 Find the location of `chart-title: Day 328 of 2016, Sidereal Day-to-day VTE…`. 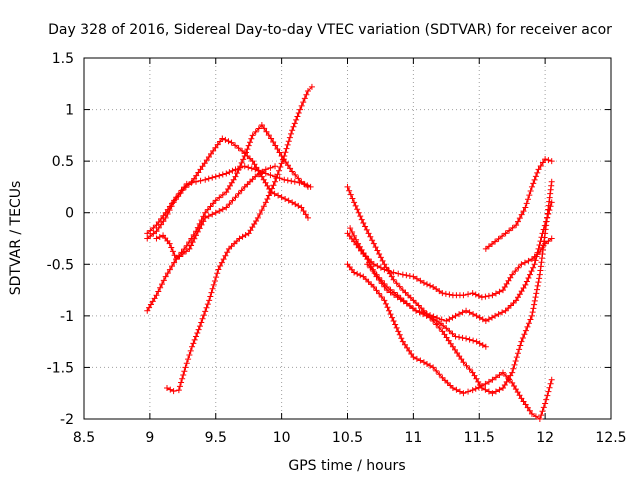

chart-title: Day 328 of 2016, Sidereal Day-to-day VTE… is located at coordinates (330, 30).